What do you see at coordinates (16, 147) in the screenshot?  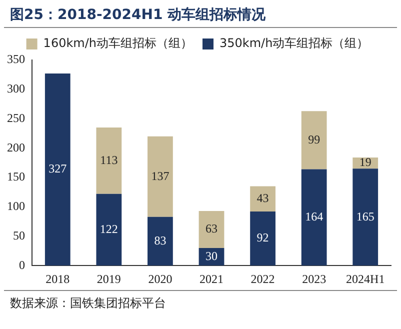 I see `y-tick-label: 200` at bounding box center [16, 147].